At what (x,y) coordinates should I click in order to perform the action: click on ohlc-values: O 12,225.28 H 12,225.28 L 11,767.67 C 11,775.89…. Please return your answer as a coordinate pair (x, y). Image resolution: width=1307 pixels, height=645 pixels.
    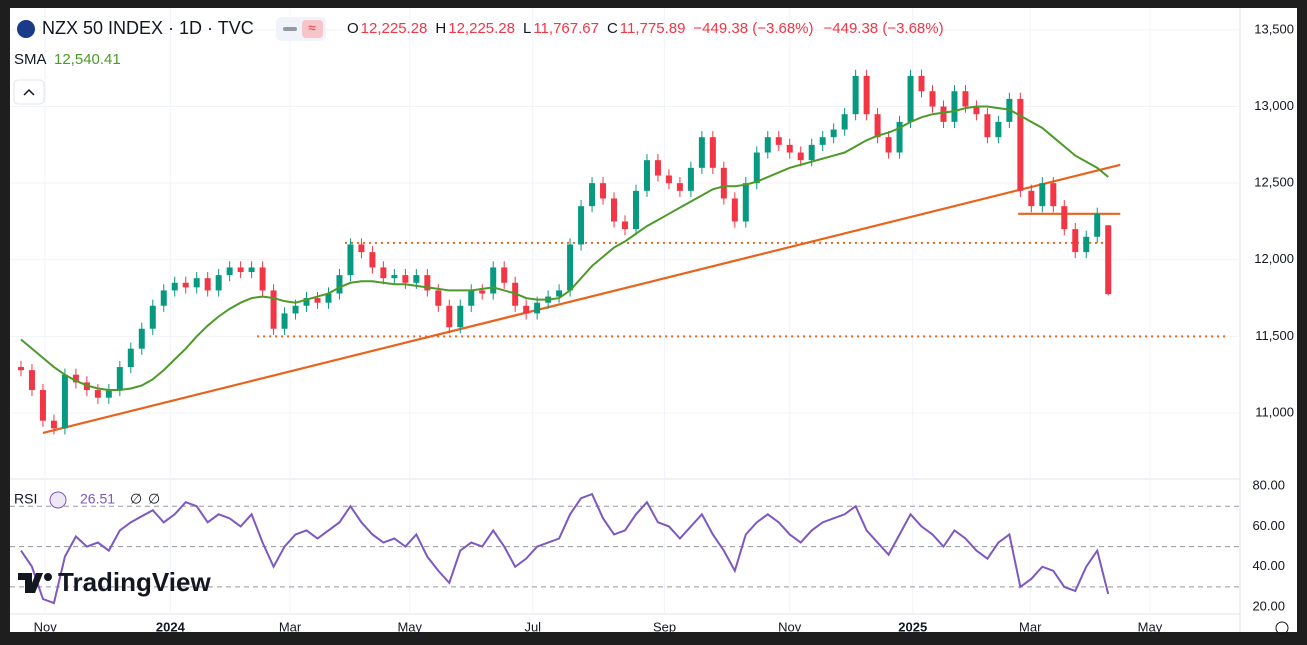
    Looking at the image, I should click on (645, 28).